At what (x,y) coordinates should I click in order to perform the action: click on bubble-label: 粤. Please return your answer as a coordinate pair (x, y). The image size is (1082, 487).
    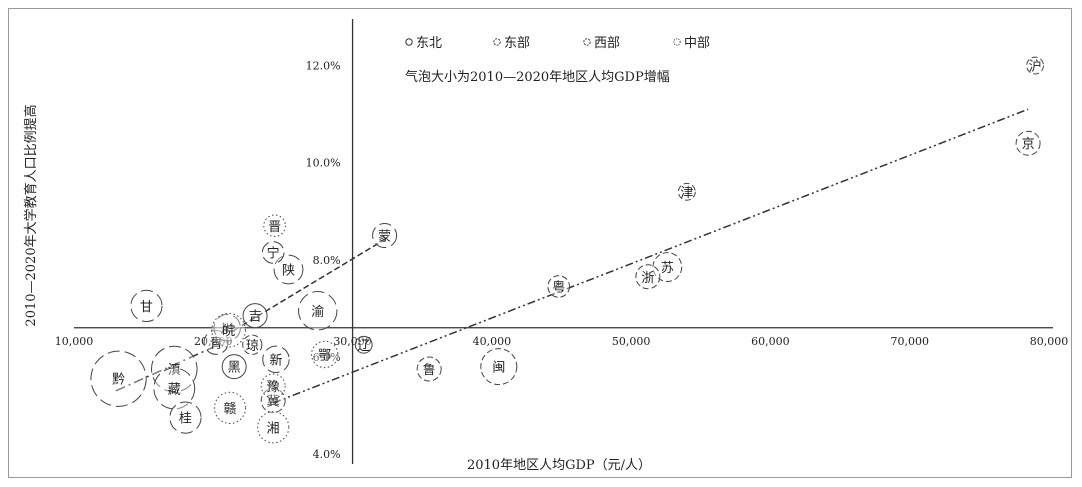
    Looking at the image, I should click on (558, 287).